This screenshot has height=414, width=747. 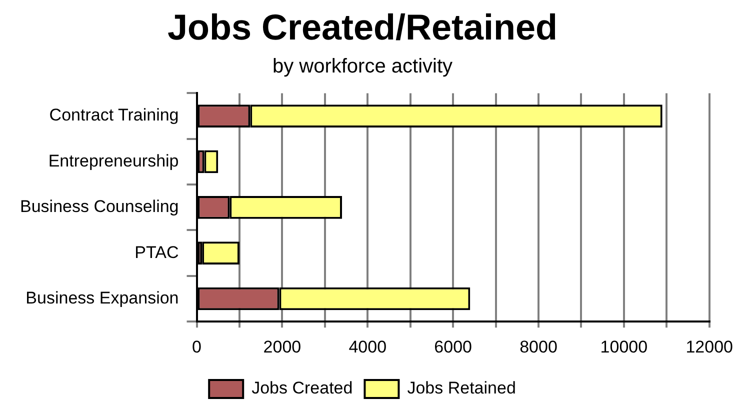 What do you see at coordinates (453, 346) in the screenshot?
I see `x-tick-label: 6000` at bounding box center [453, 346].